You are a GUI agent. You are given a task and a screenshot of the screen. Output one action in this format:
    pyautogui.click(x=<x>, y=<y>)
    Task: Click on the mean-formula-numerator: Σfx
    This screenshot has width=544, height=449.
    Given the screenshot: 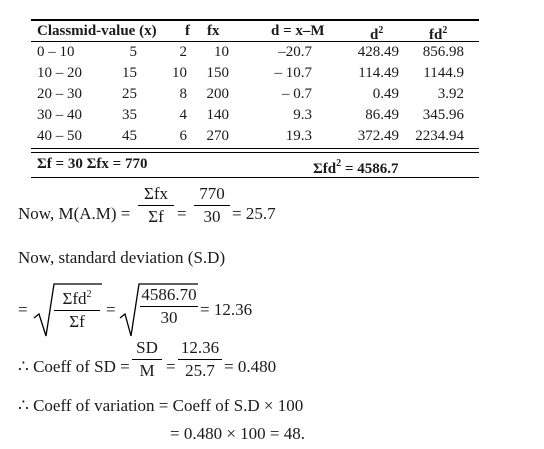 What is the action you would take?
    pyautogui.click(x=156, y=193)
    